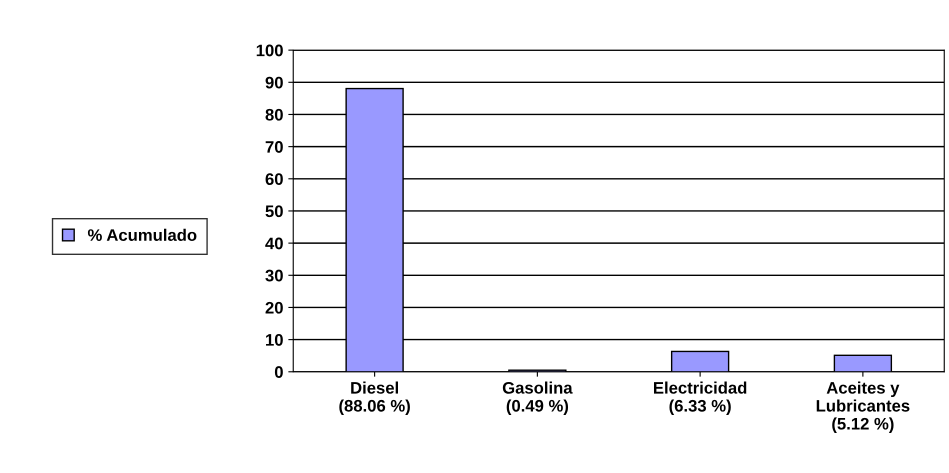 The image size is (949, 473). What do you see at coordinates (274, 147) in the screenshot?
I see `y-tick-label: 70` at bounding box center [274, 147].